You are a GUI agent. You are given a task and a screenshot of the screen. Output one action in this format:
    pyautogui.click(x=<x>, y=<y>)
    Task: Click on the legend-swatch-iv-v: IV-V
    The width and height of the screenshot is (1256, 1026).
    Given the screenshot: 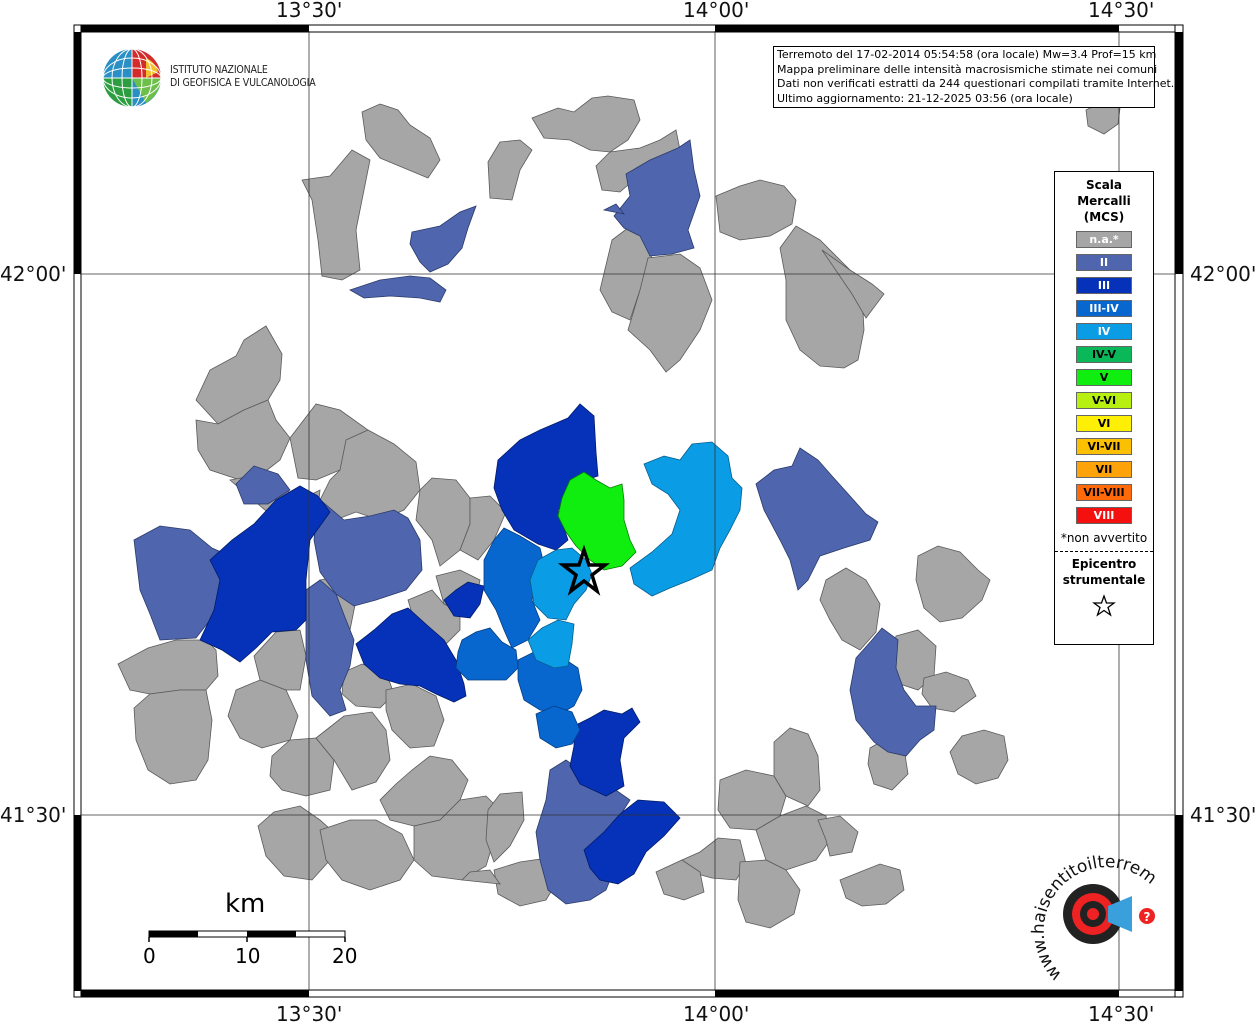 What is the action you would take?
    pyautogui.click(x=1104, y=354)
    